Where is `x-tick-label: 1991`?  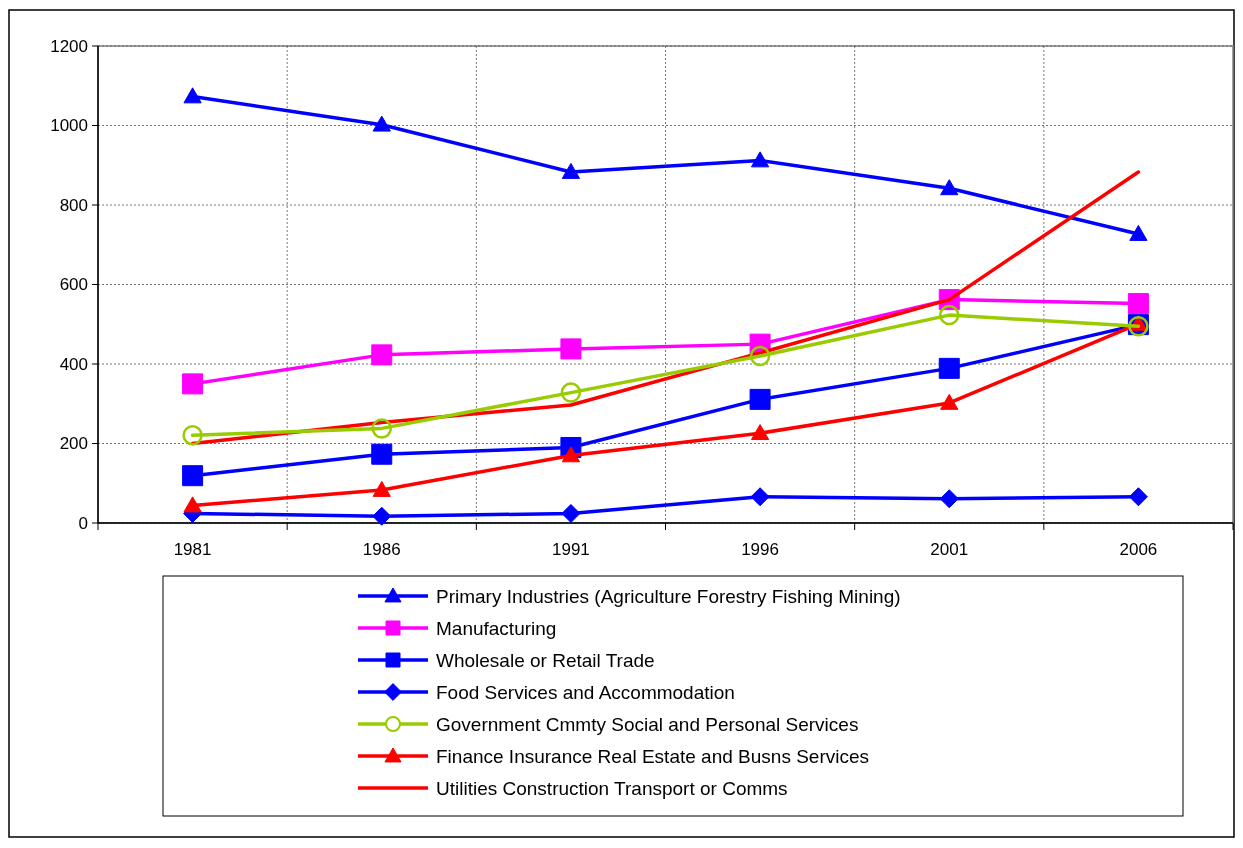 x-tick-label: 1991 is located at coordinates (571, 549).